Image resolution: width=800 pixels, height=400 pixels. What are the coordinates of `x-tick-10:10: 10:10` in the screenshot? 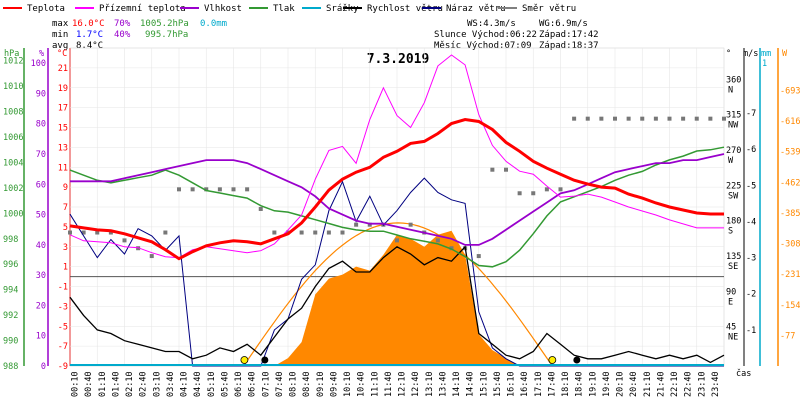 It's located at (348, 384).